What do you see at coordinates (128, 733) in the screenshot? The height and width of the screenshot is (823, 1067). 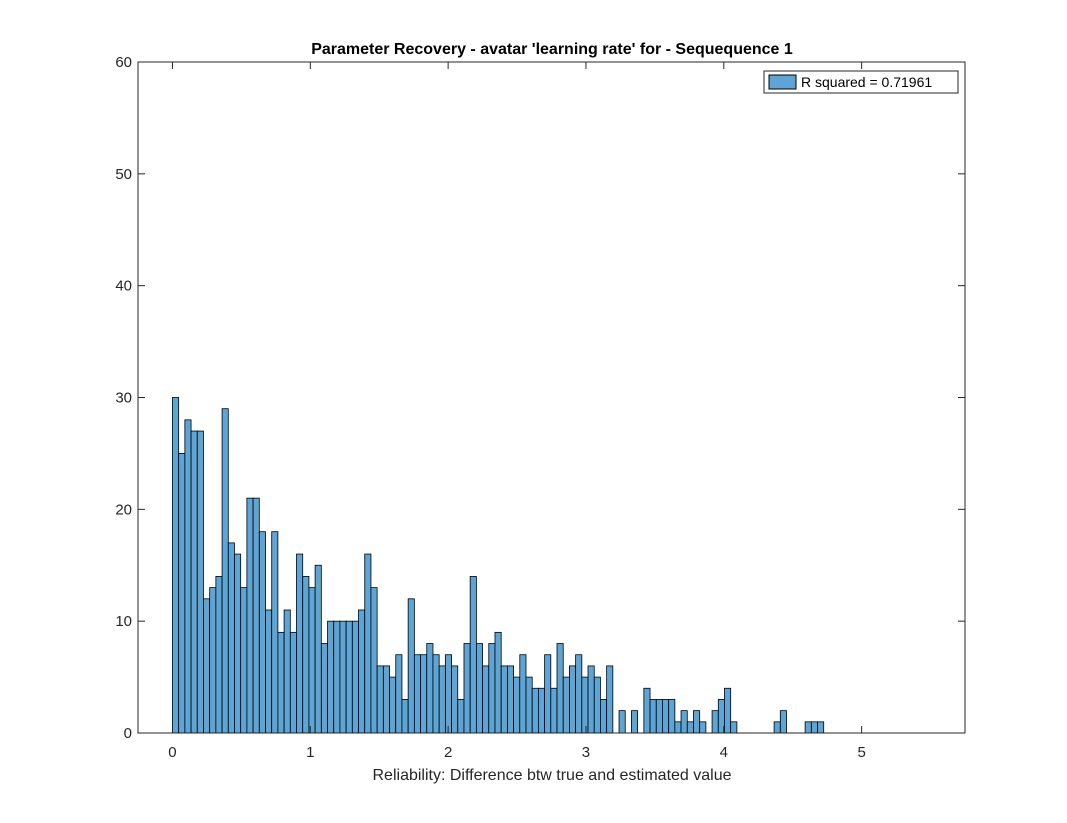 I see `y-tick-label: 0` at bounding box center [128, 733].